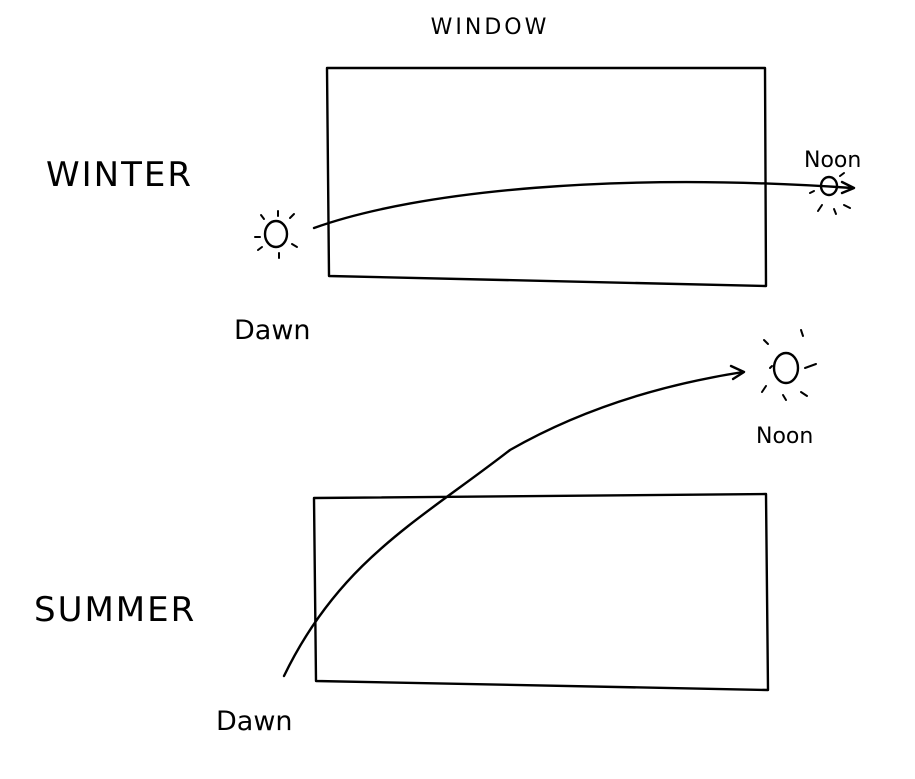  Describe the element at coordinates (737, 372) in the screenshot. I see `summer-path-arrowhead` at that location.